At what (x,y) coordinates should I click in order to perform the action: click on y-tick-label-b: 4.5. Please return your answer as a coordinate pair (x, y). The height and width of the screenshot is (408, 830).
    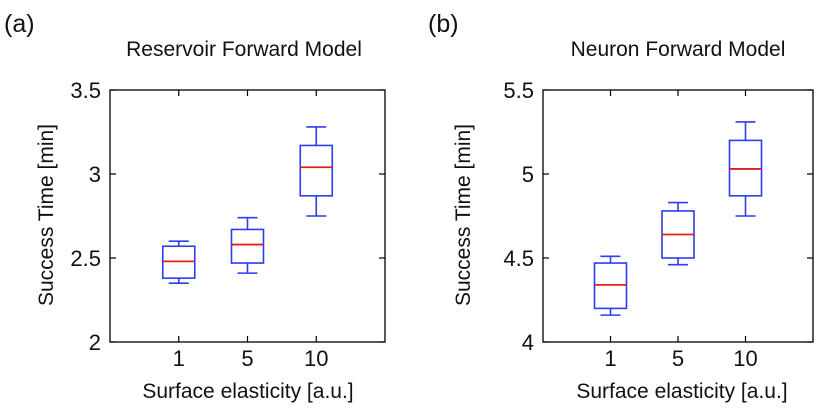
    Looking at the image, I should click on (518, 258).